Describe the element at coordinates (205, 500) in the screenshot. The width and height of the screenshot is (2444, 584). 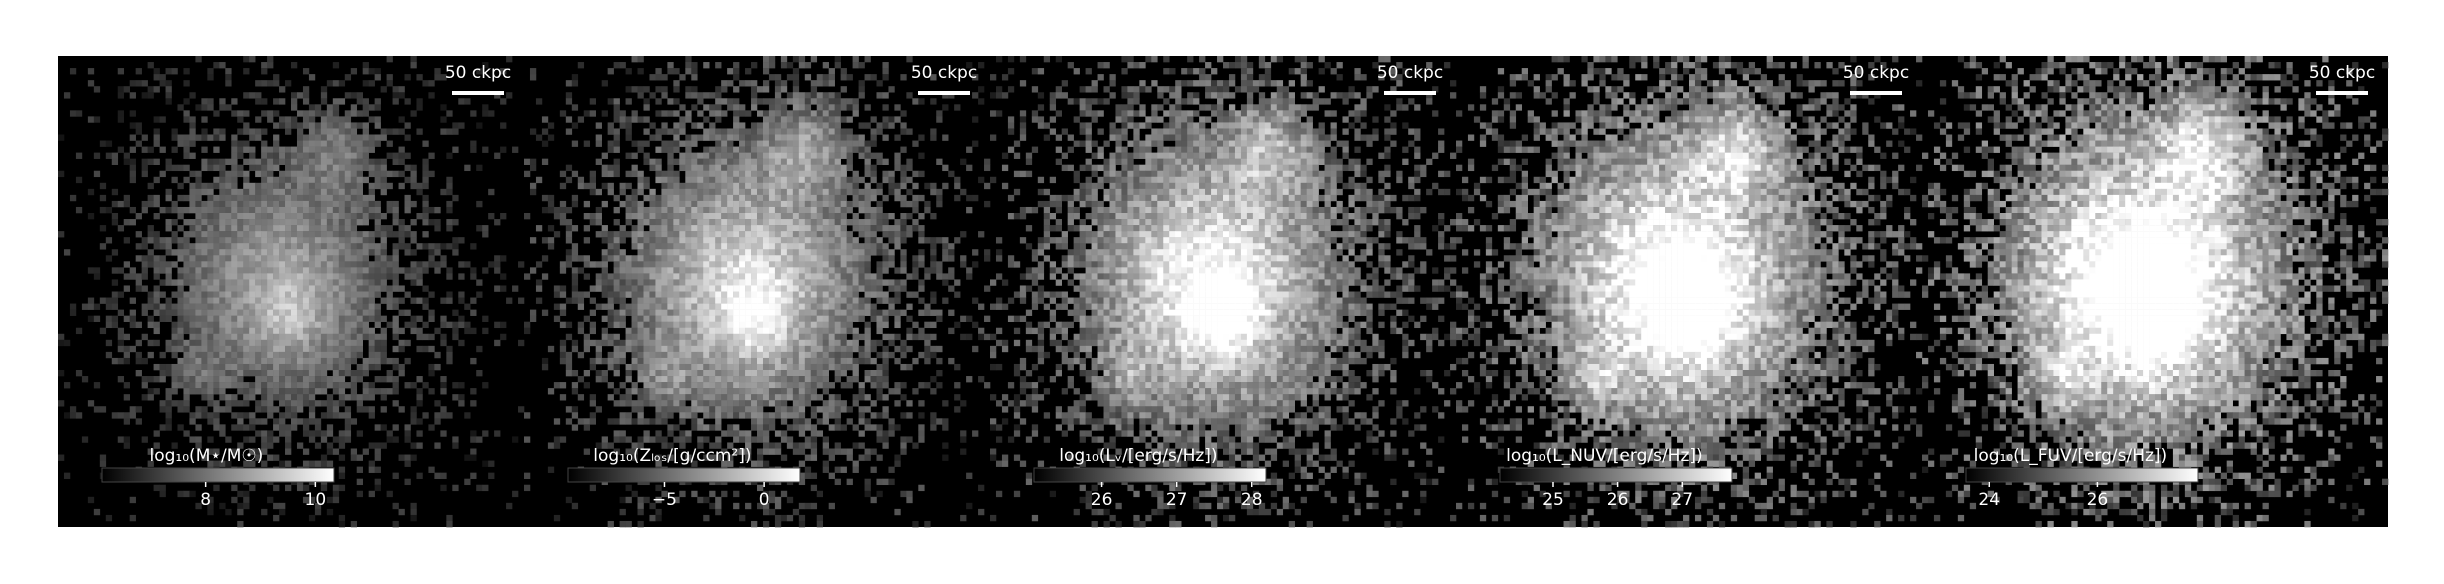
I see `colorbar-tick-label: 8` at that location.